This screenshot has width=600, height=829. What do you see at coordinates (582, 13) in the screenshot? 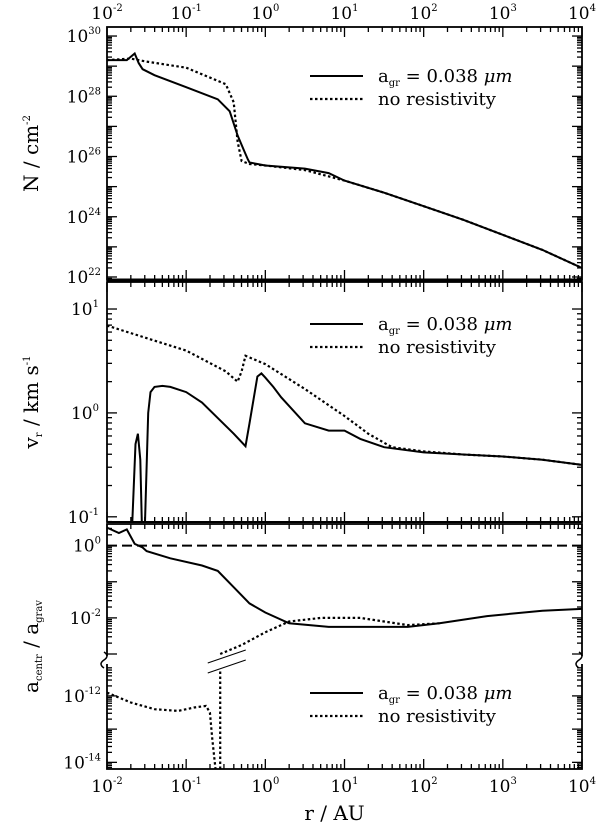
I see `x-tick-label-top: 10⁴` at bounding box center [582, 13].